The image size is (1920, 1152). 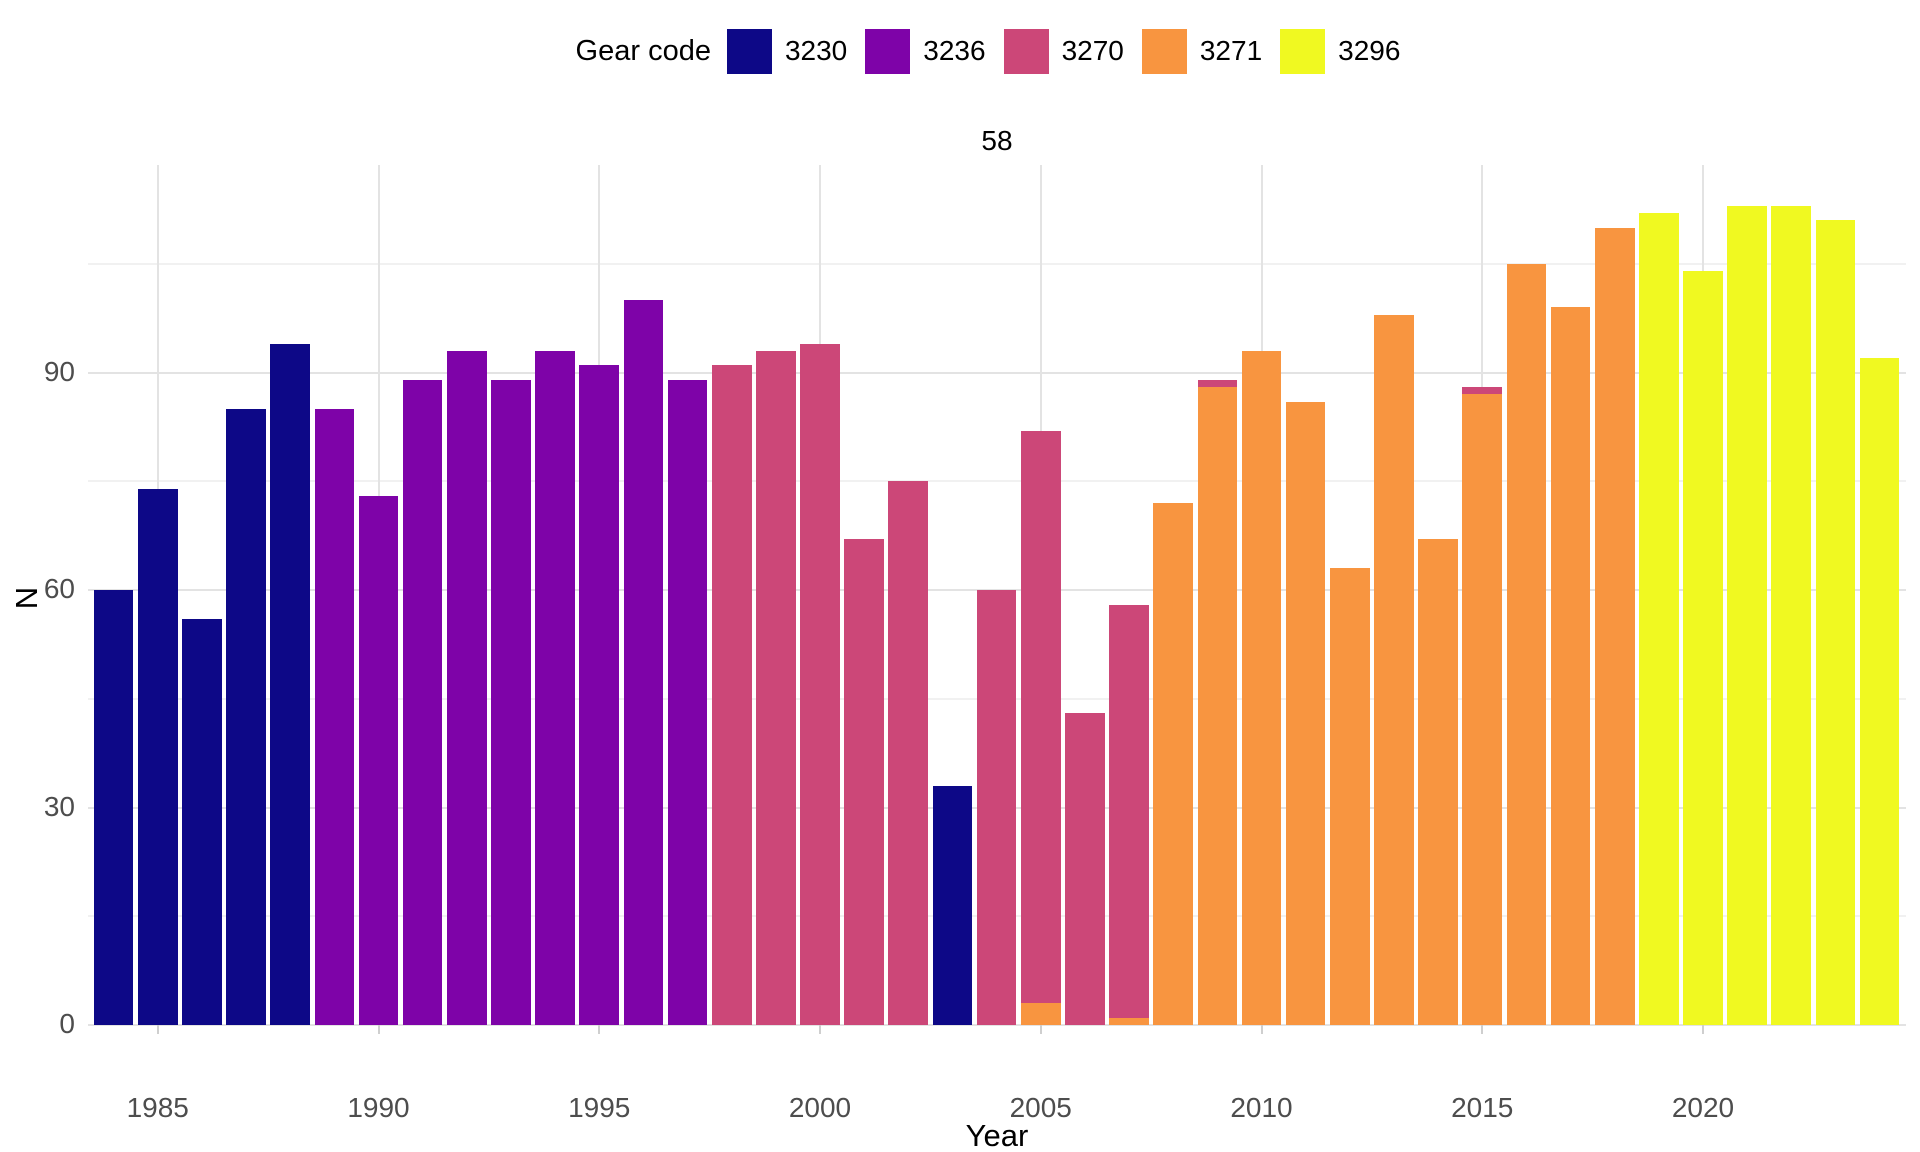 What do you see at coordinates (1092, 50) in the screenshot?
I see `legend-item-label: 3270` at bounding box center [1092, 50].